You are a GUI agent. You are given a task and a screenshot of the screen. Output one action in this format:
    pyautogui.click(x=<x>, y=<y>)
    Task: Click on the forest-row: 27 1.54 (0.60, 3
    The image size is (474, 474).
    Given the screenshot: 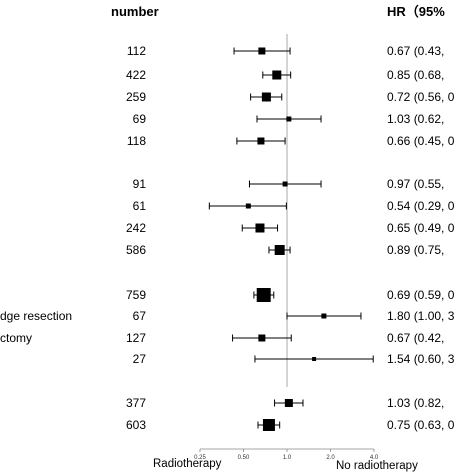 What is the action you would take?
    pyautogui.click(x=294, y=359)
    